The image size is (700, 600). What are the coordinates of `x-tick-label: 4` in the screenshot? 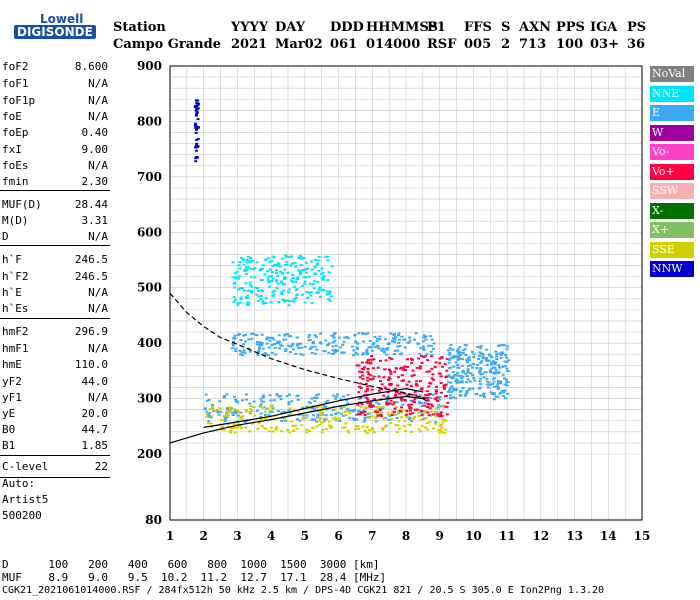 It's located at (271, 536).